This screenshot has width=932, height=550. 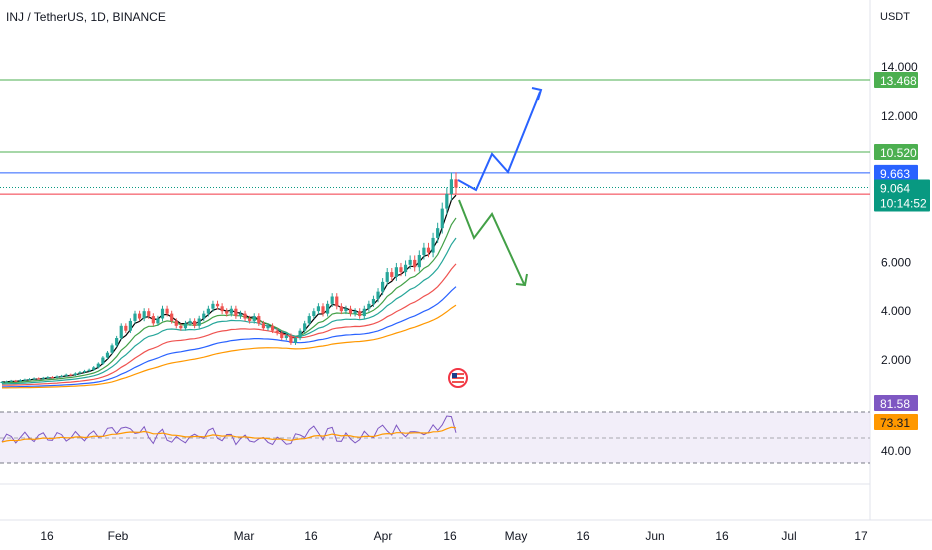 What do you see at coordinates (896, 360) in the screenshot?
I see `price-tick-label: 2.000` at bounding box center [896, 360].